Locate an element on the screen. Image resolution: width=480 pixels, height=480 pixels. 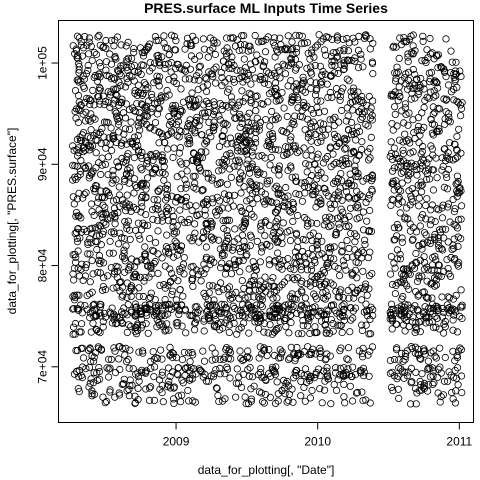
x-axis: 2009 2010 2011 is located at coordinates (318, 435).